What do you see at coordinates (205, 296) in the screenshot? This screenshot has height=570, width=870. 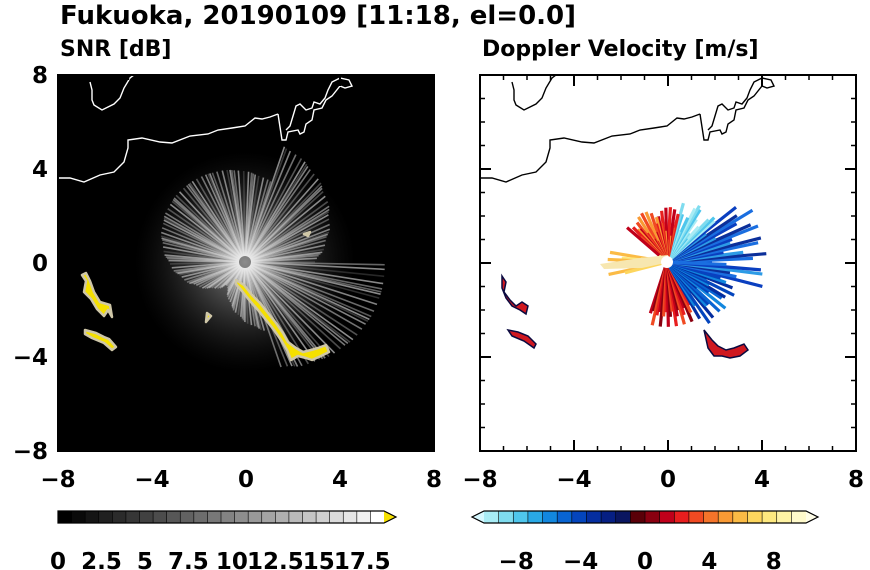 I see `snr-echo-cells` at bounding box center [205, 296].